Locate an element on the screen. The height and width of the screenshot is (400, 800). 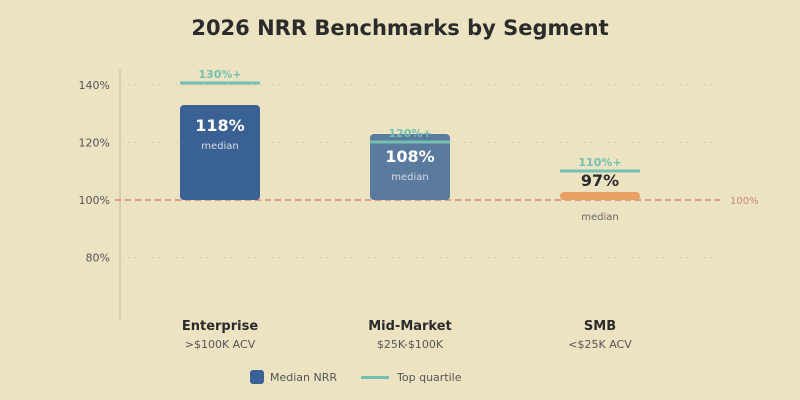
reference-label: 100% is located at coordinates (744, 201).